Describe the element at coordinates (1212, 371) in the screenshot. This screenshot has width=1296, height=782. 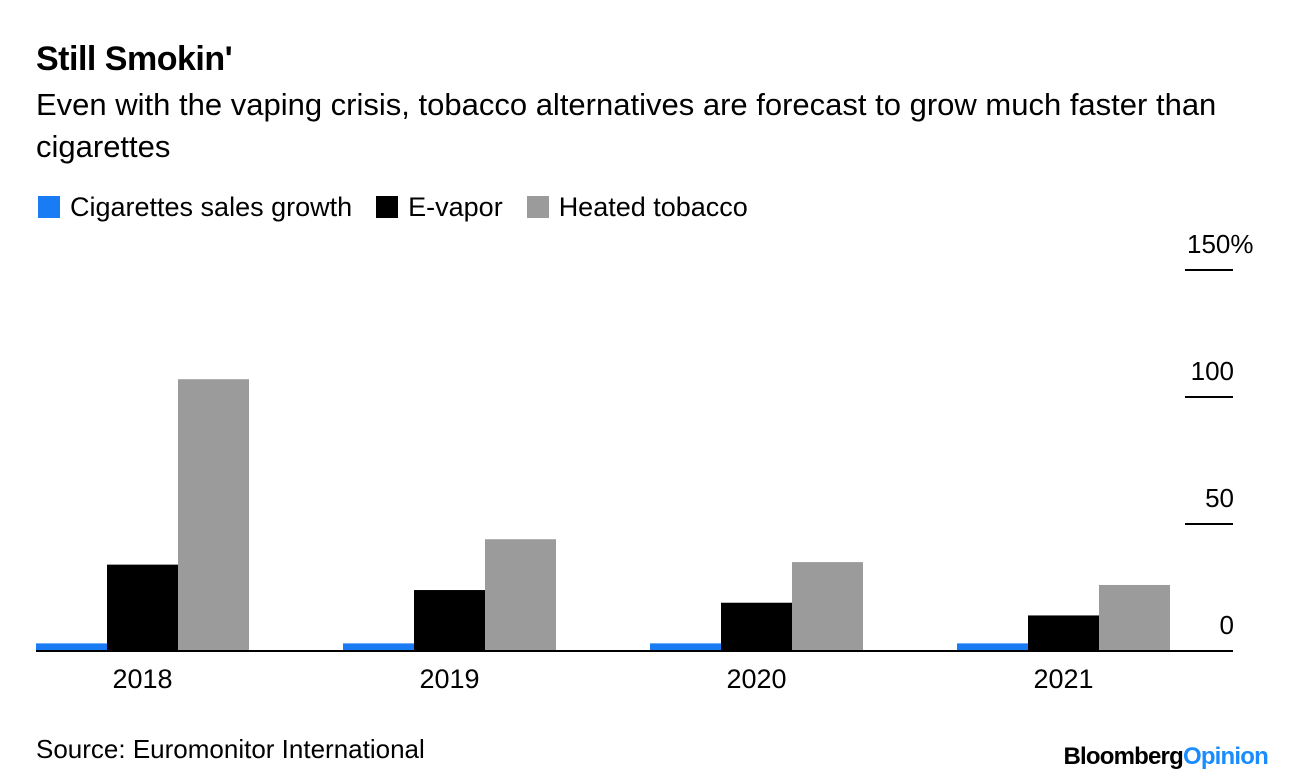
I see `y-tick-label: 100` at that location.